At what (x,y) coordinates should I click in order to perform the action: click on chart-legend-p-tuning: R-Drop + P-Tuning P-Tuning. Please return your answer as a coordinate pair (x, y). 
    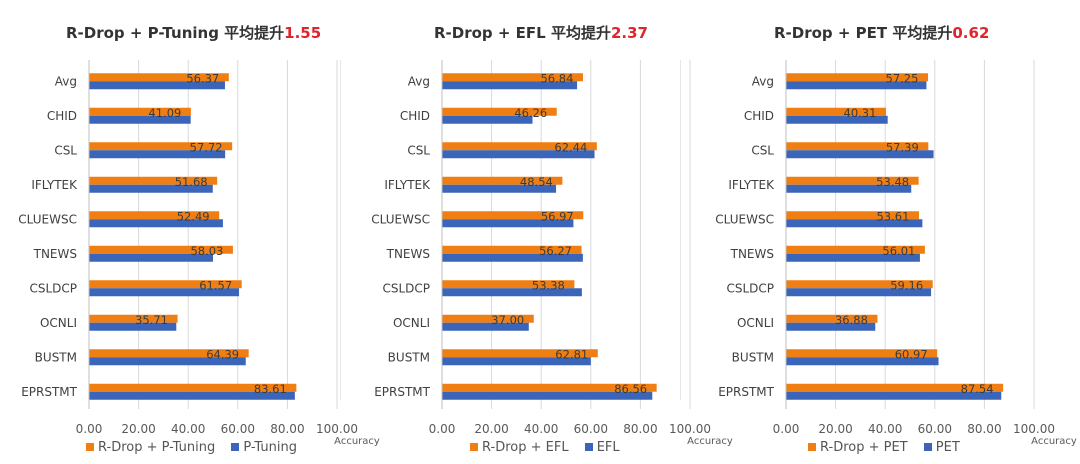
    Looking at the image, I should click on (197, 447).